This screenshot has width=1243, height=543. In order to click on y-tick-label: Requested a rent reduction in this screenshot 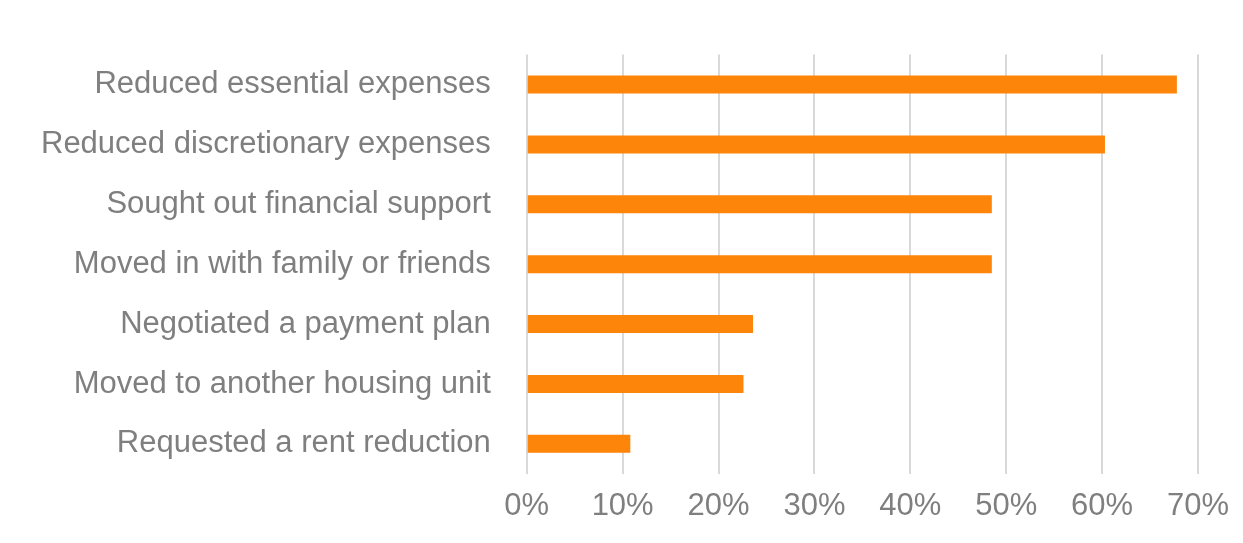, I will do `click(303, 442)`.